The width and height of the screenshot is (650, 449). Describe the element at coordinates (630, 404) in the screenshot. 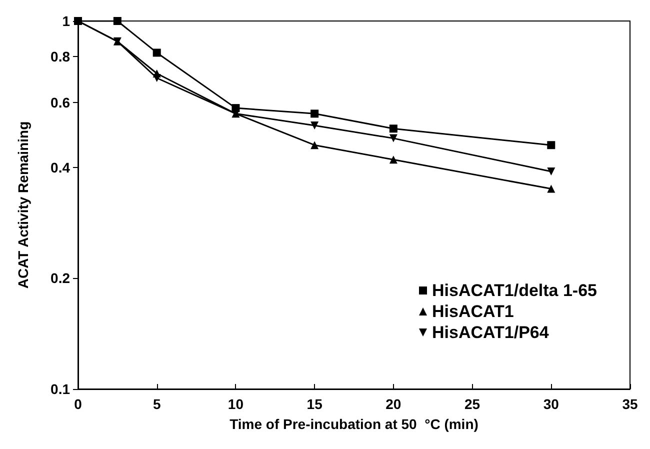

I see `x-tick-label: 35` at that location.